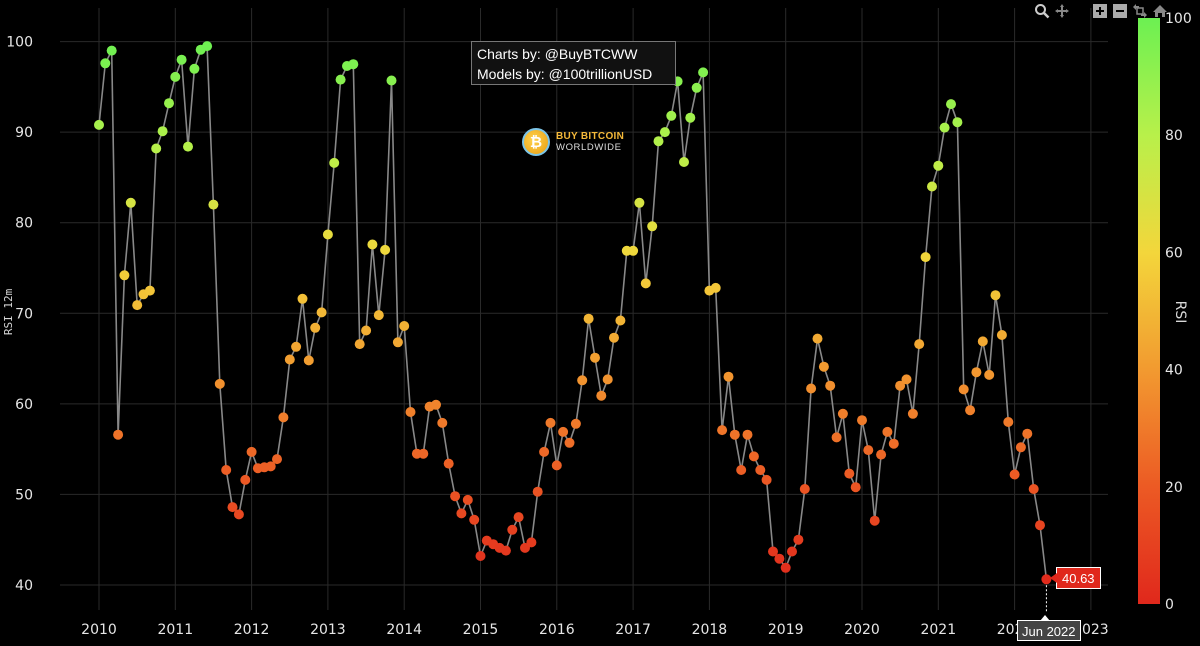 This screenshot has width=1200, height=646. I want to click on zoom-icon, so click(1042, 11).